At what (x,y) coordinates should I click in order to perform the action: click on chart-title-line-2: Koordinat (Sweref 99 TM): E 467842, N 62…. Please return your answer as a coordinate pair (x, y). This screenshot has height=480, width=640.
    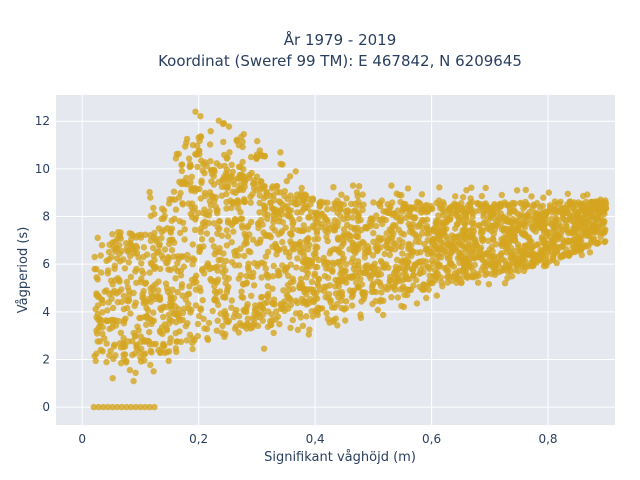
    Looking at the image, I should click on (340, 61).